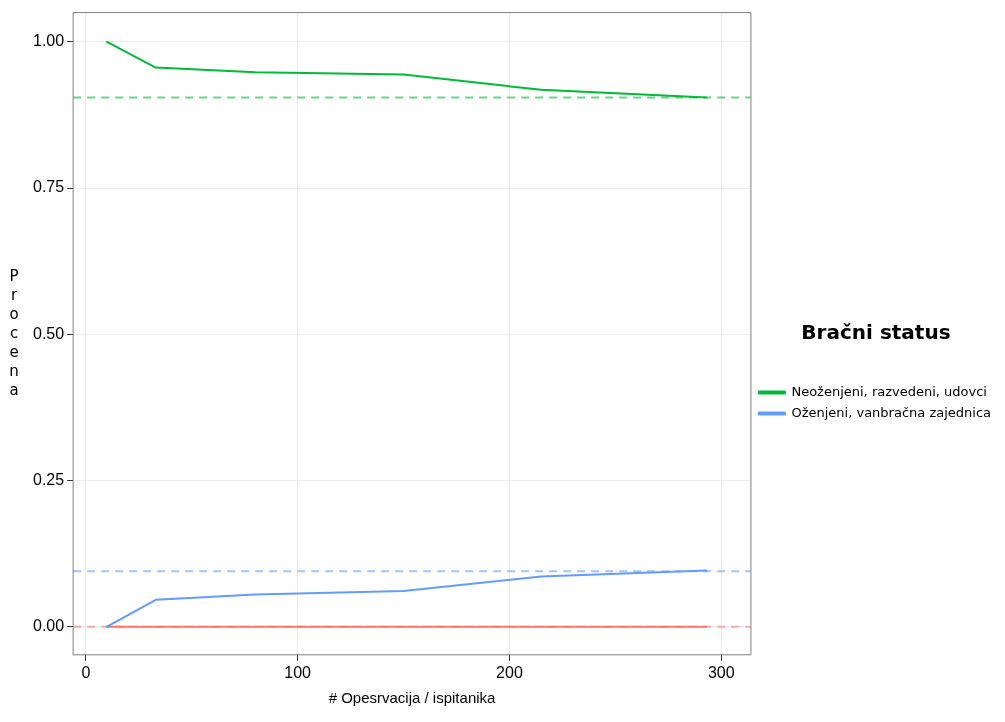  I want to click on legend-label: Oženjeni, vanbračna zajednica, so click(891, 412).